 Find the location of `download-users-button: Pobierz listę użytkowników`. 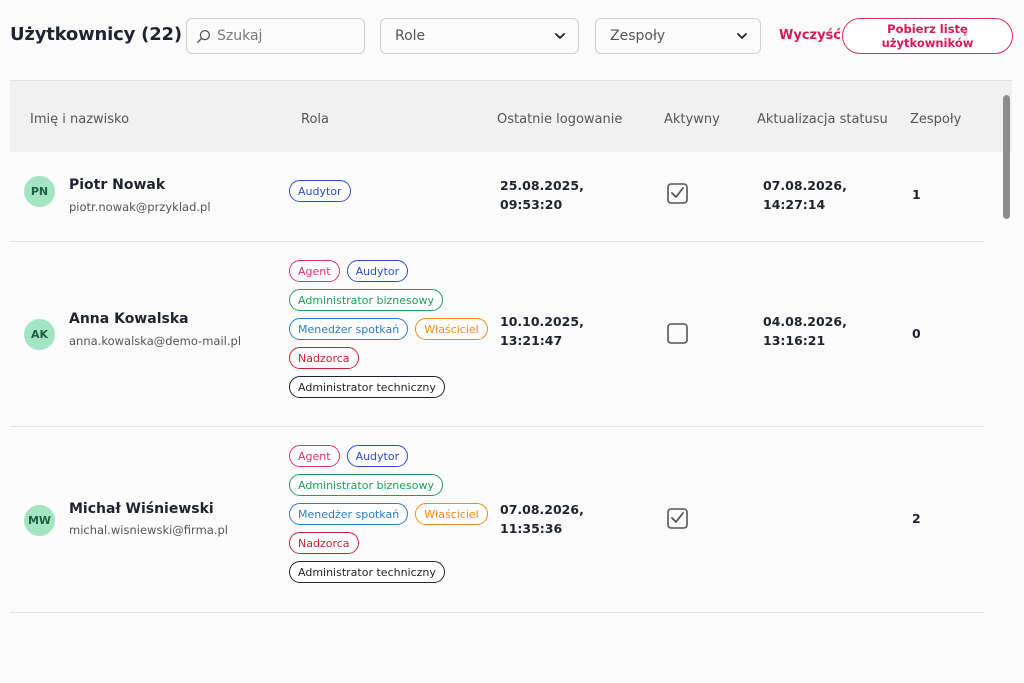

download-users-button: Pobierz listę użytkowników is located at coordinates (927, 36).